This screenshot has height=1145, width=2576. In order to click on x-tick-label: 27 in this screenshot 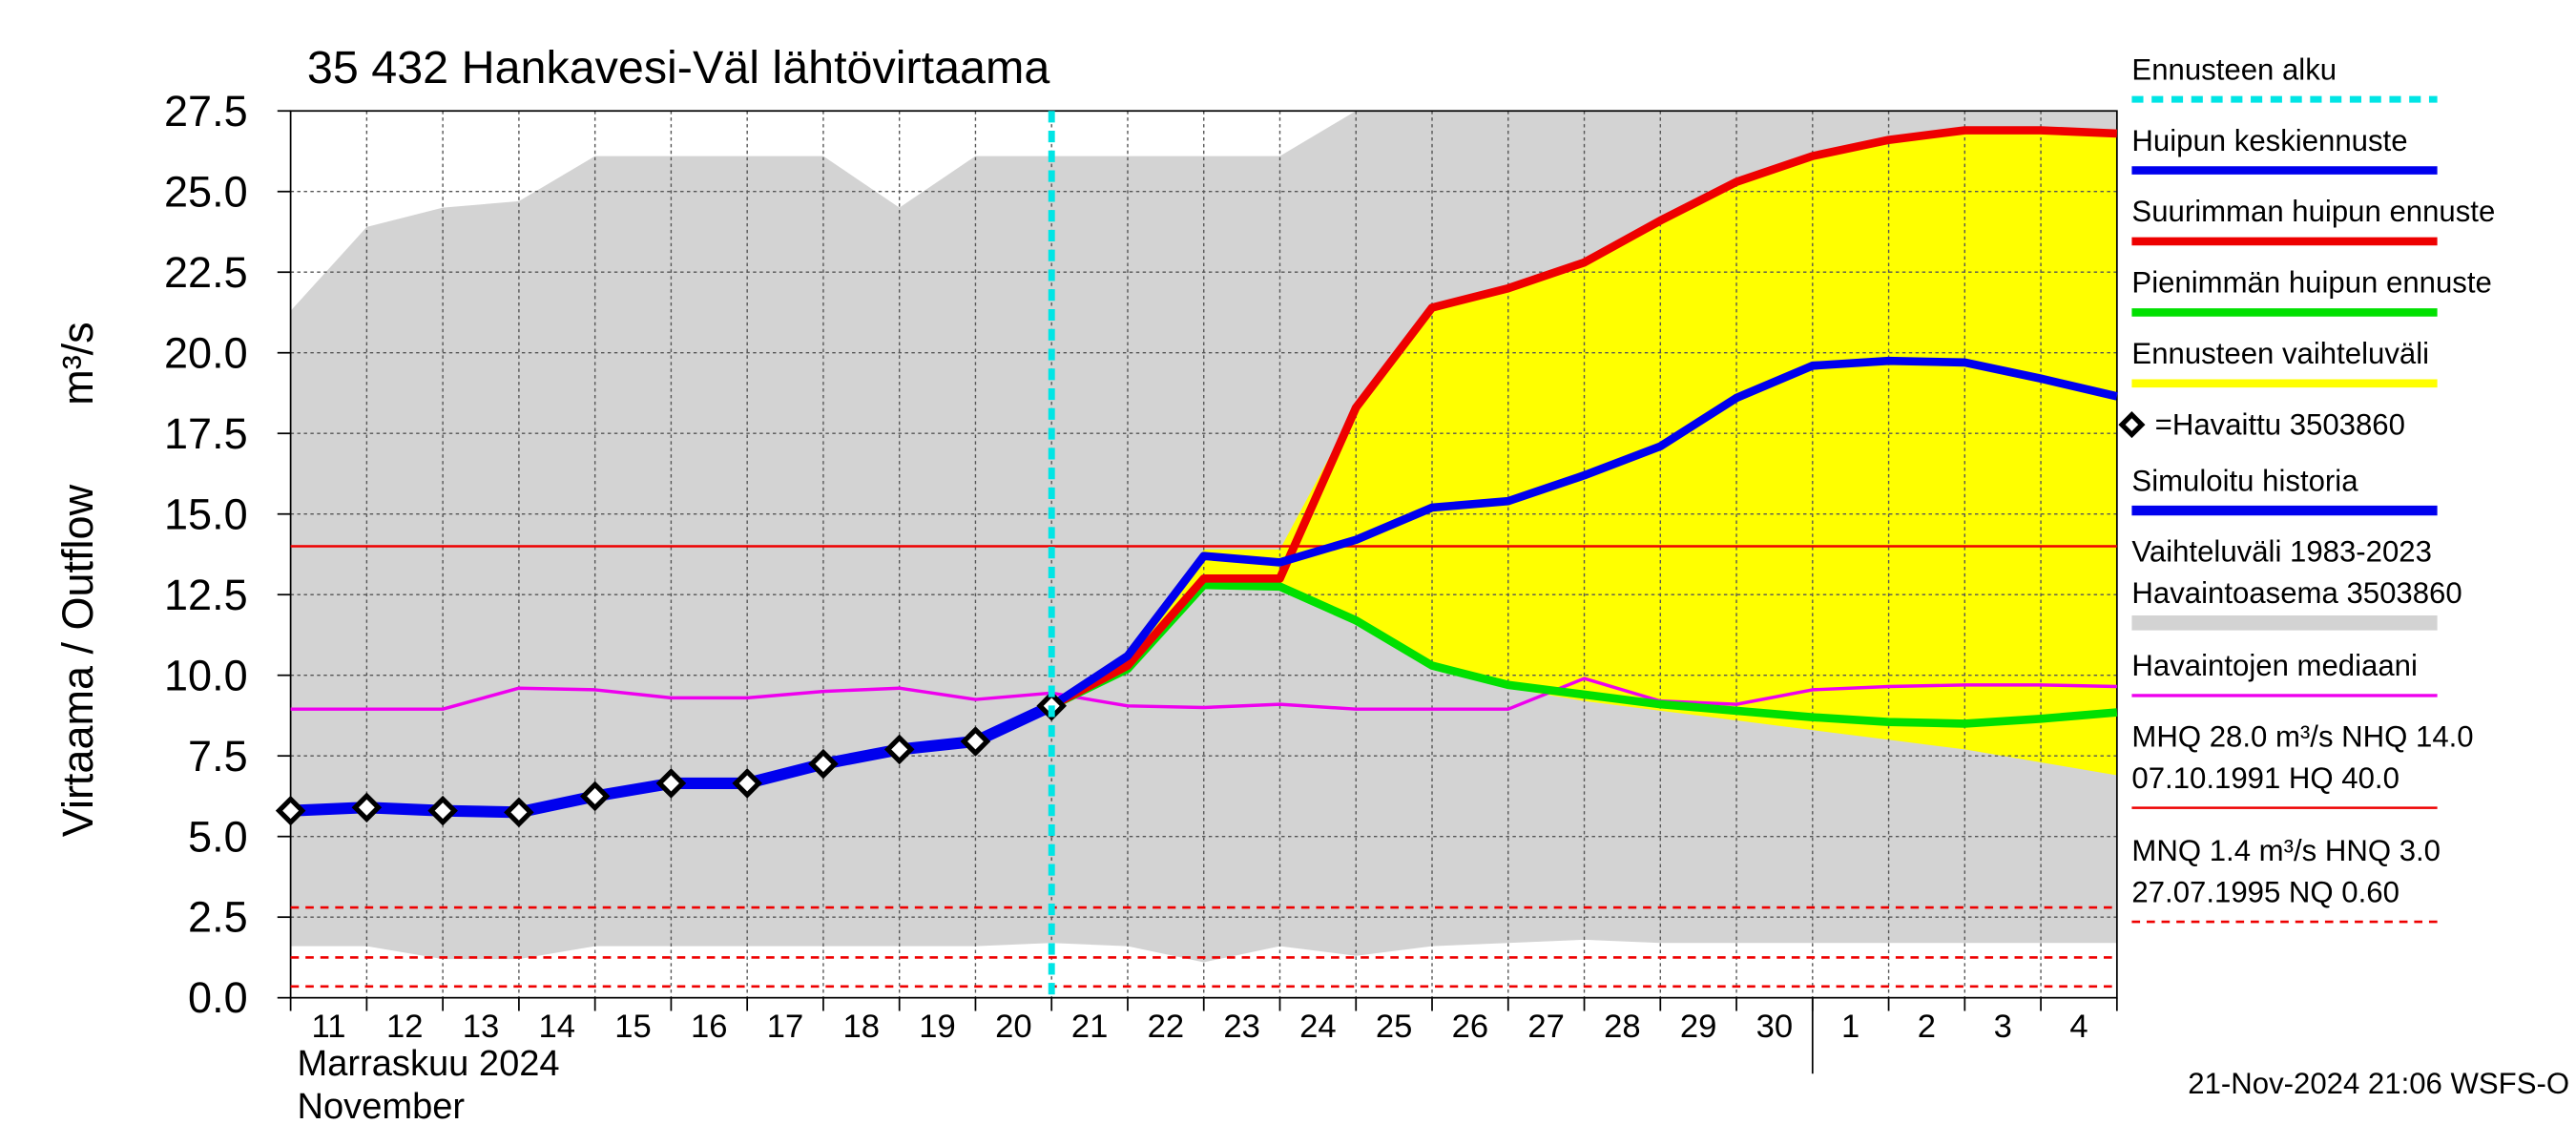, I will do `click(1546, 1027)`.